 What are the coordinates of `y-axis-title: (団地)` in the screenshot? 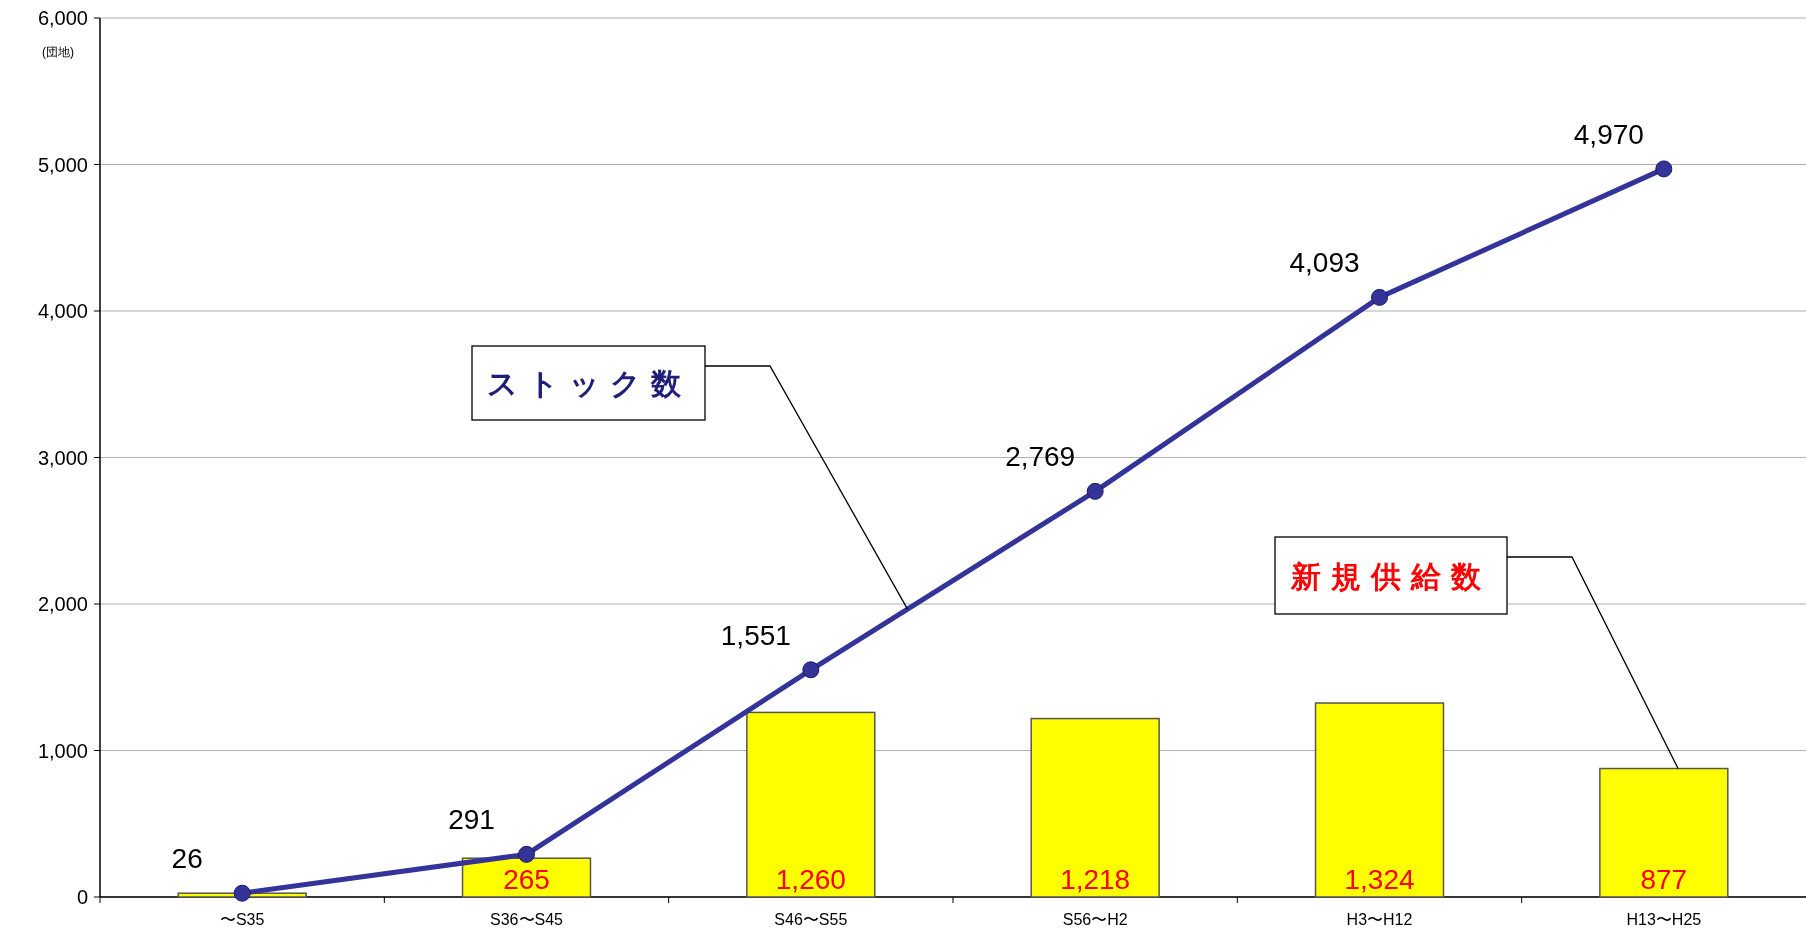 It's located at (58, 52).